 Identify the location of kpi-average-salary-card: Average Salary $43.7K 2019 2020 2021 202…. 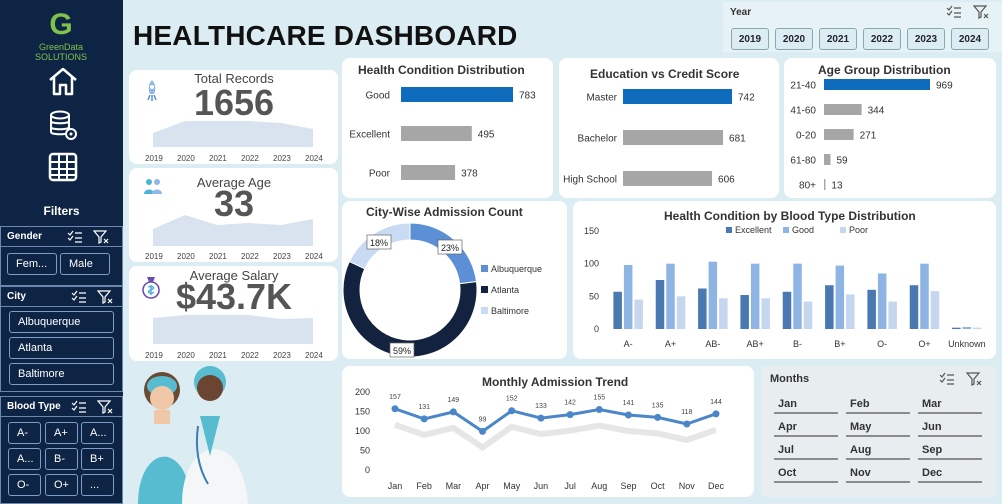
(233, 313).